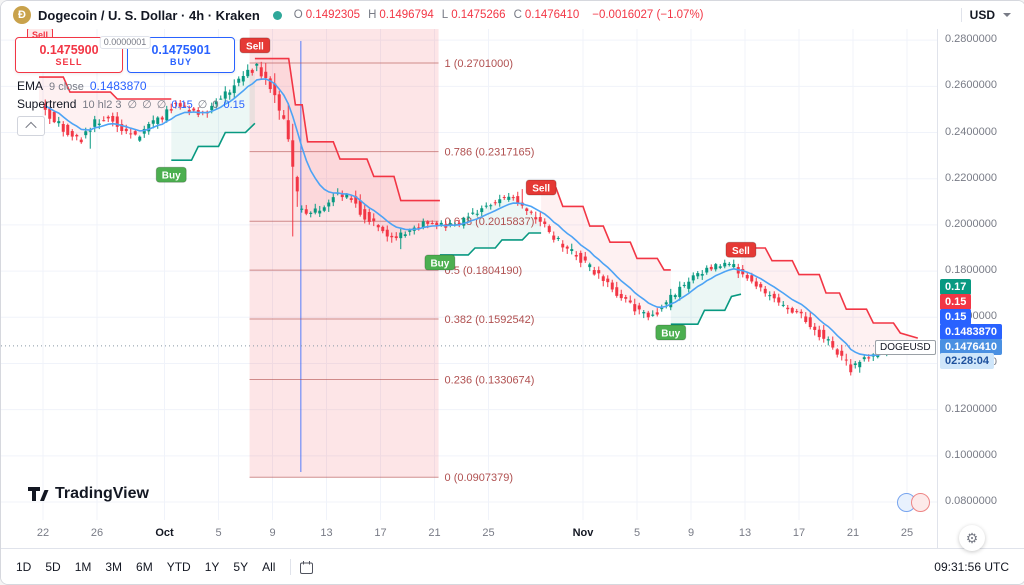 The width and height of the screenshot is (1024, 585). I want to click on calendar-icon, so click(307, 567).